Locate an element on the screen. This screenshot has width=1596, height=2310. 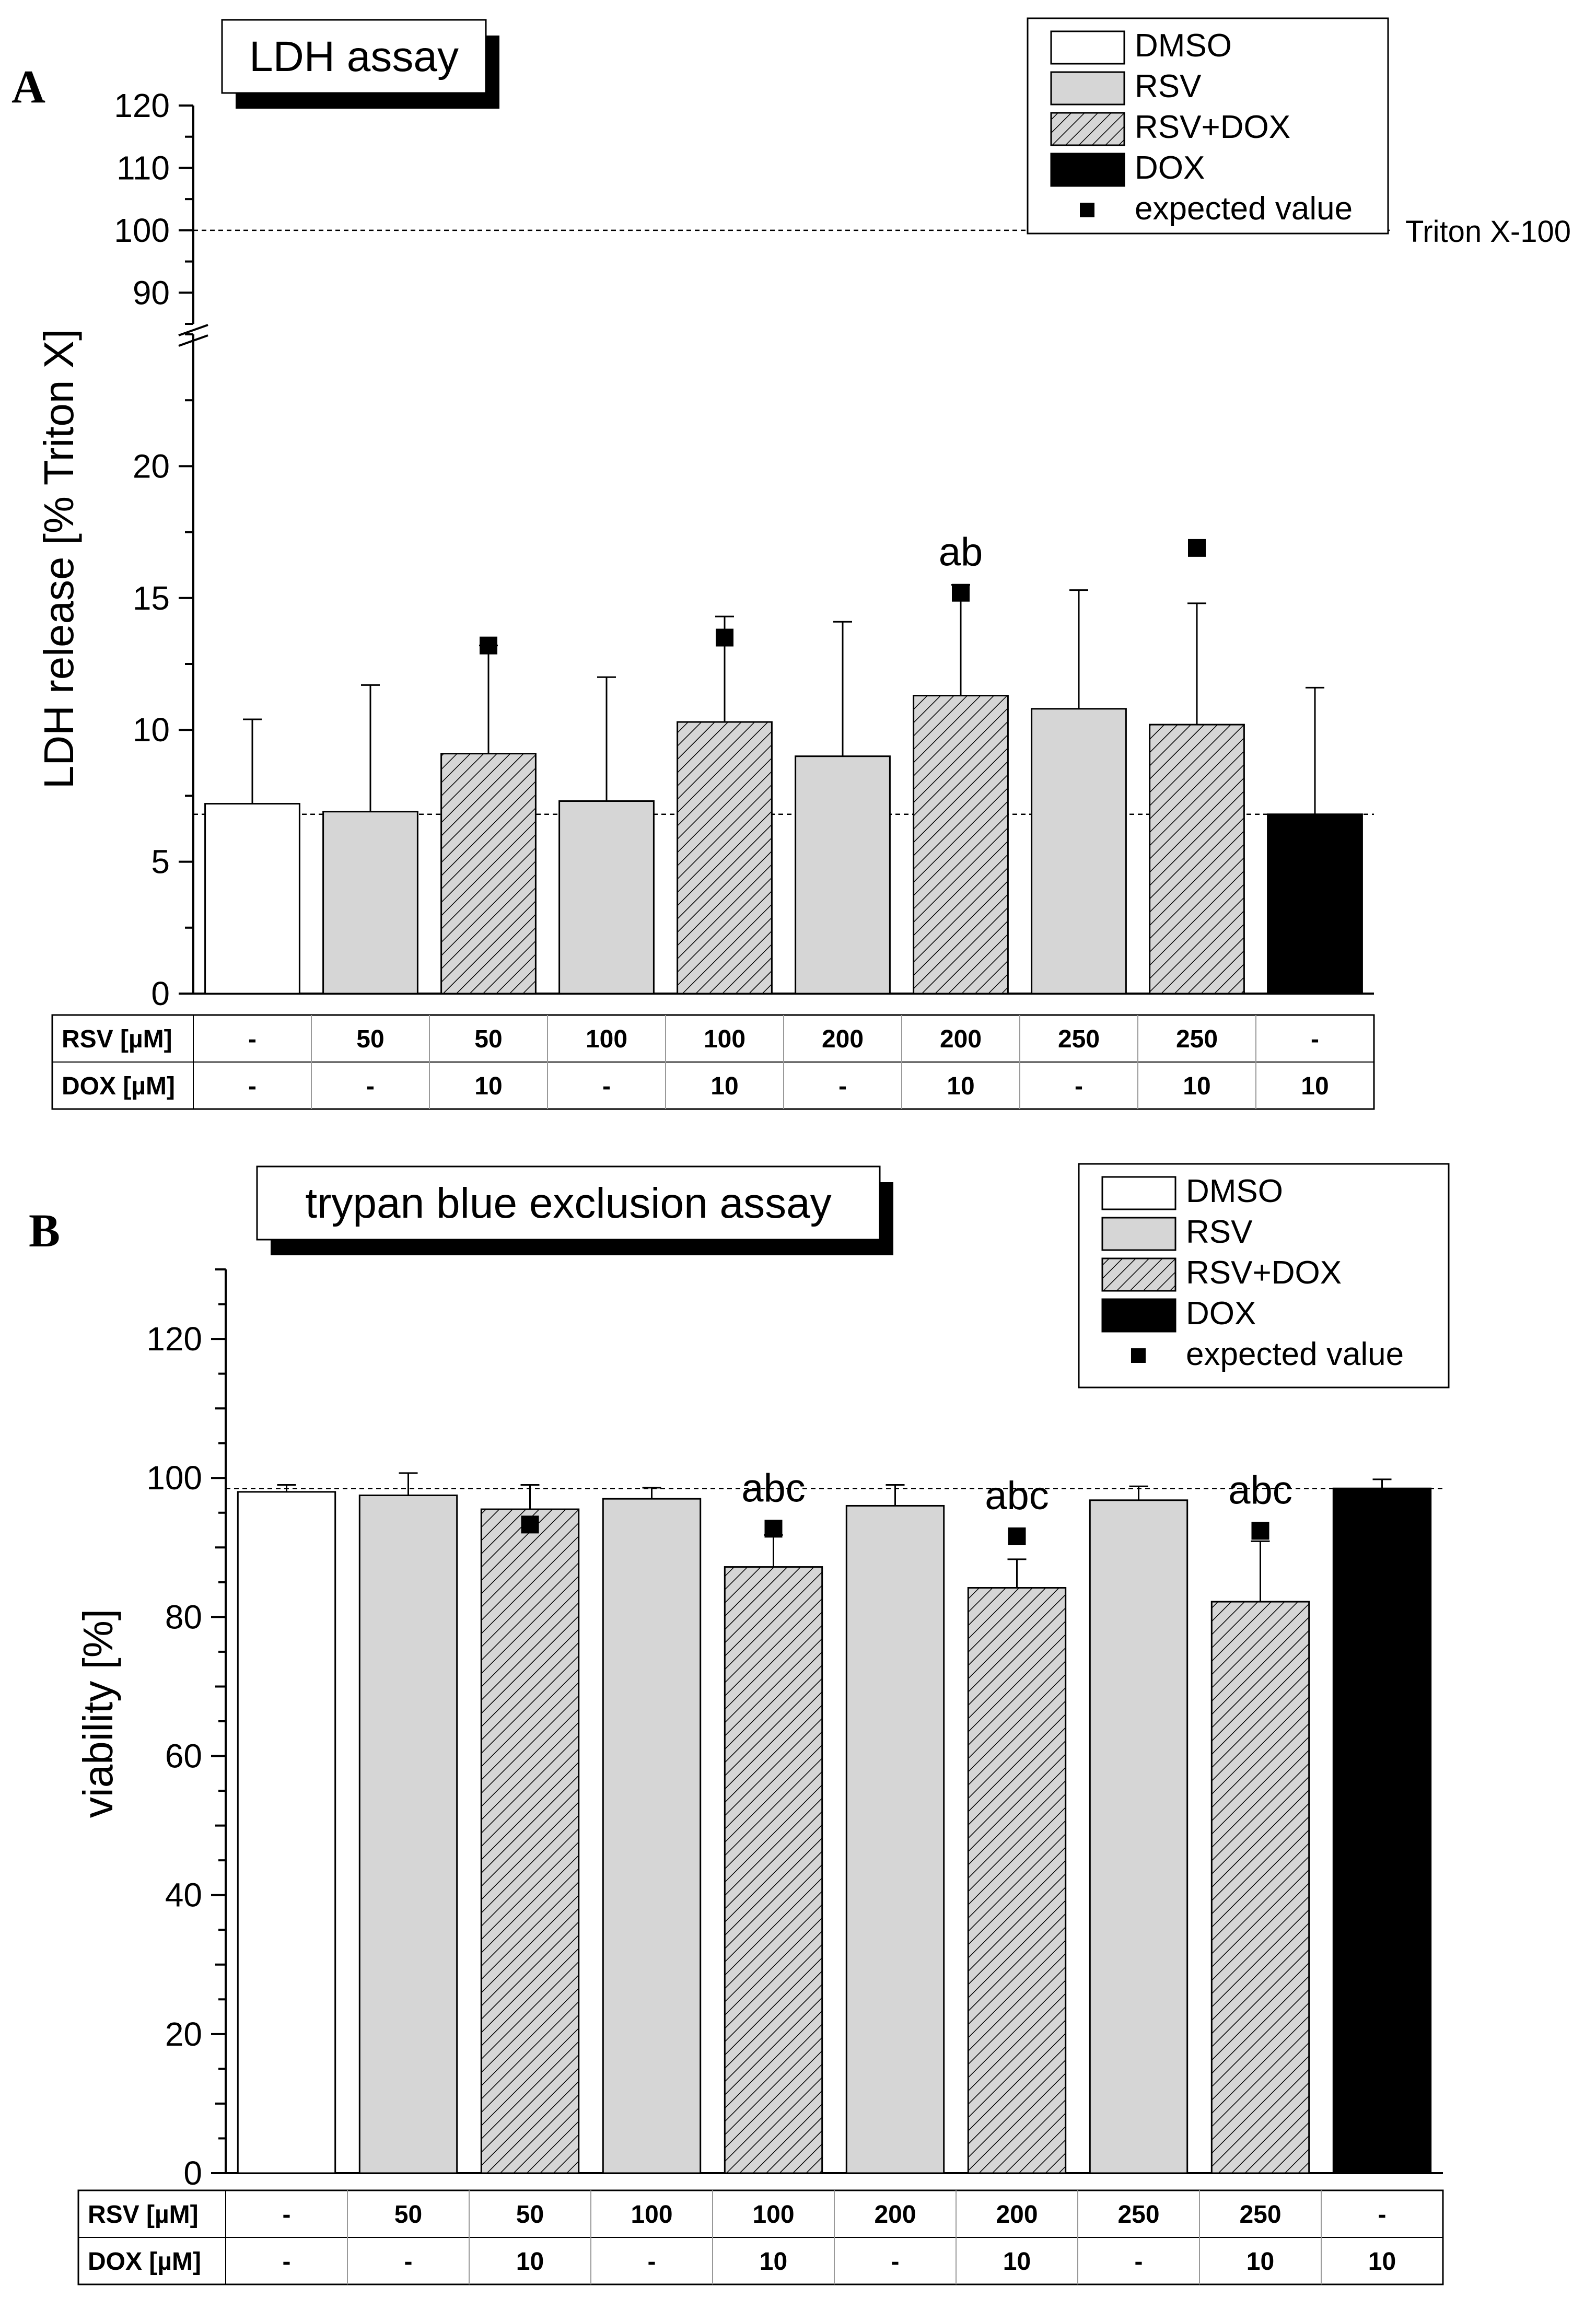
b-y-tick-label: 80 is located at coordinates (183, 1617).